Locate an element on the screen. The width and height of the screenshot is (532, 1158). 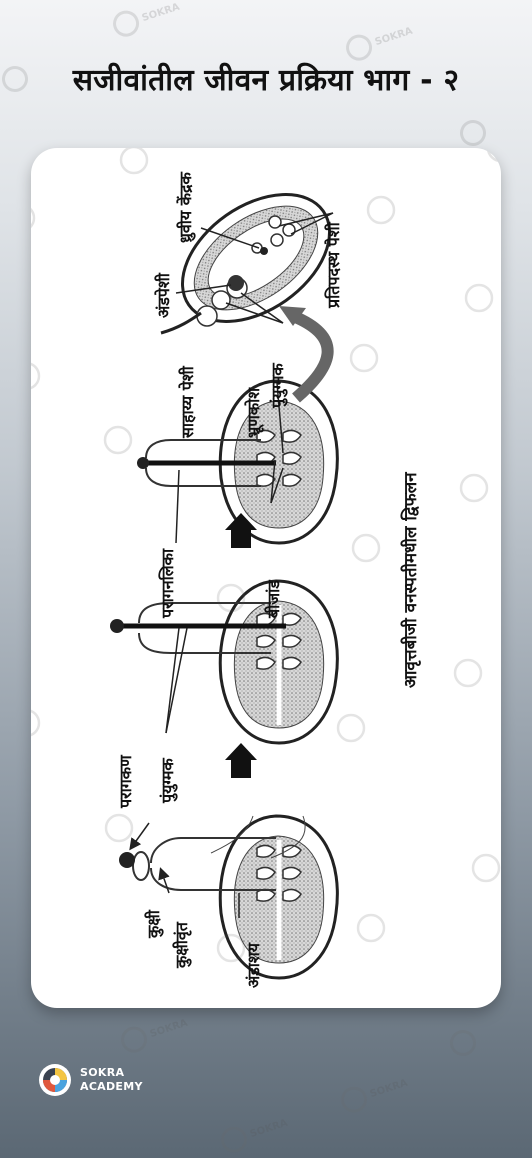
label-ovary: अंडाशय is located at coordinates (253, 965).